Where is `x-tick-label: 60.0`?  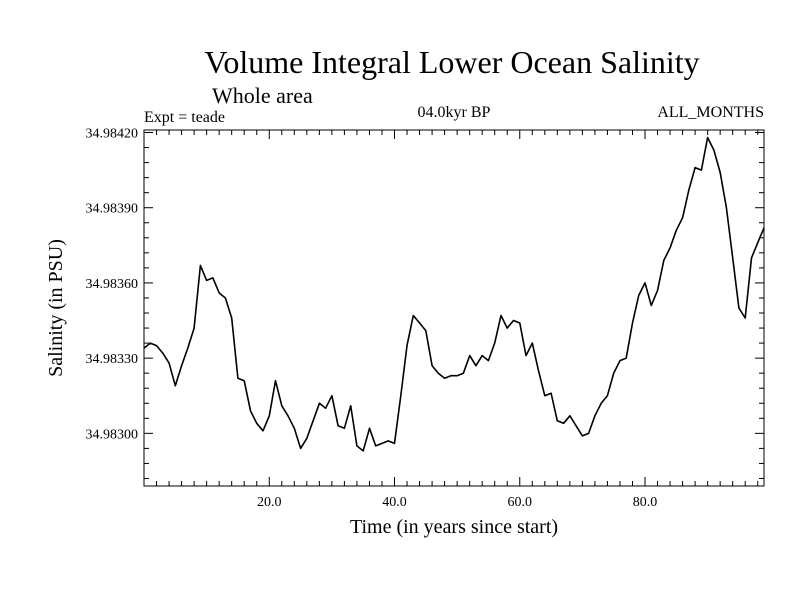 x-tick-label: 60.0 is located at coordinates (520, 502).